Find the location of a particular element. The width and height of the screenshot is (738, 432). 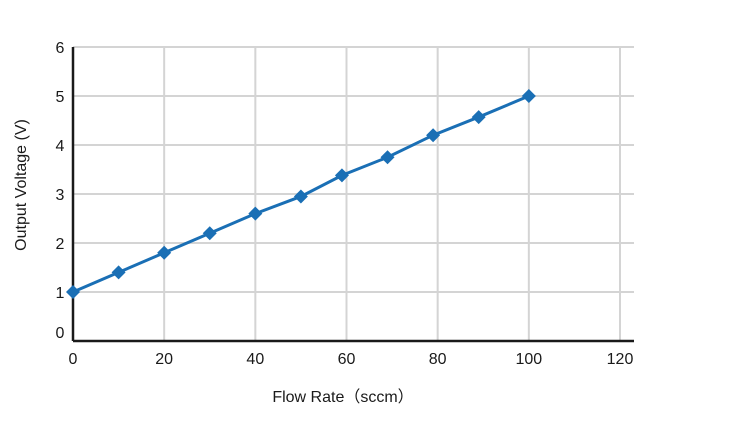

y-tick-label: 1 is located at coordinates (60, 293).